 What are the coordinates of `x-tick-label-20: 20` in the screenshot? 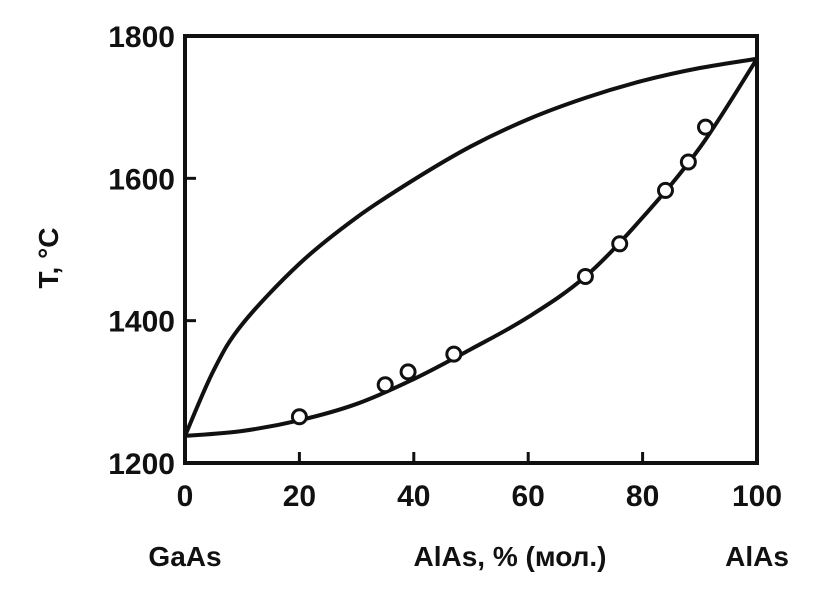 It's located at (299, 496).